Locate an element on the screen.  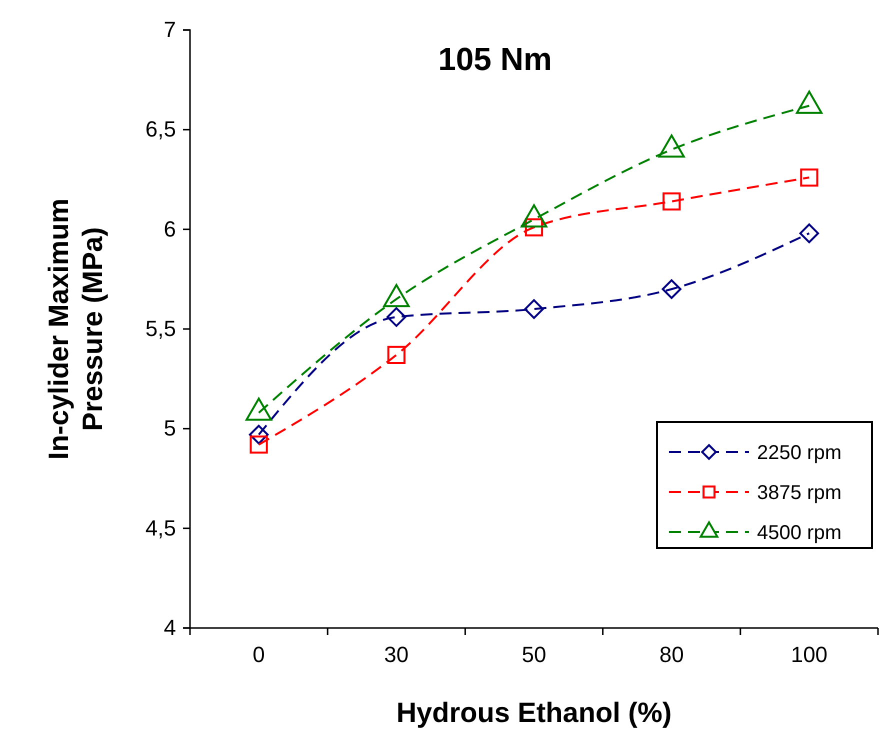
y-tick-label: 6,5 is located at coordinates (160, 129).